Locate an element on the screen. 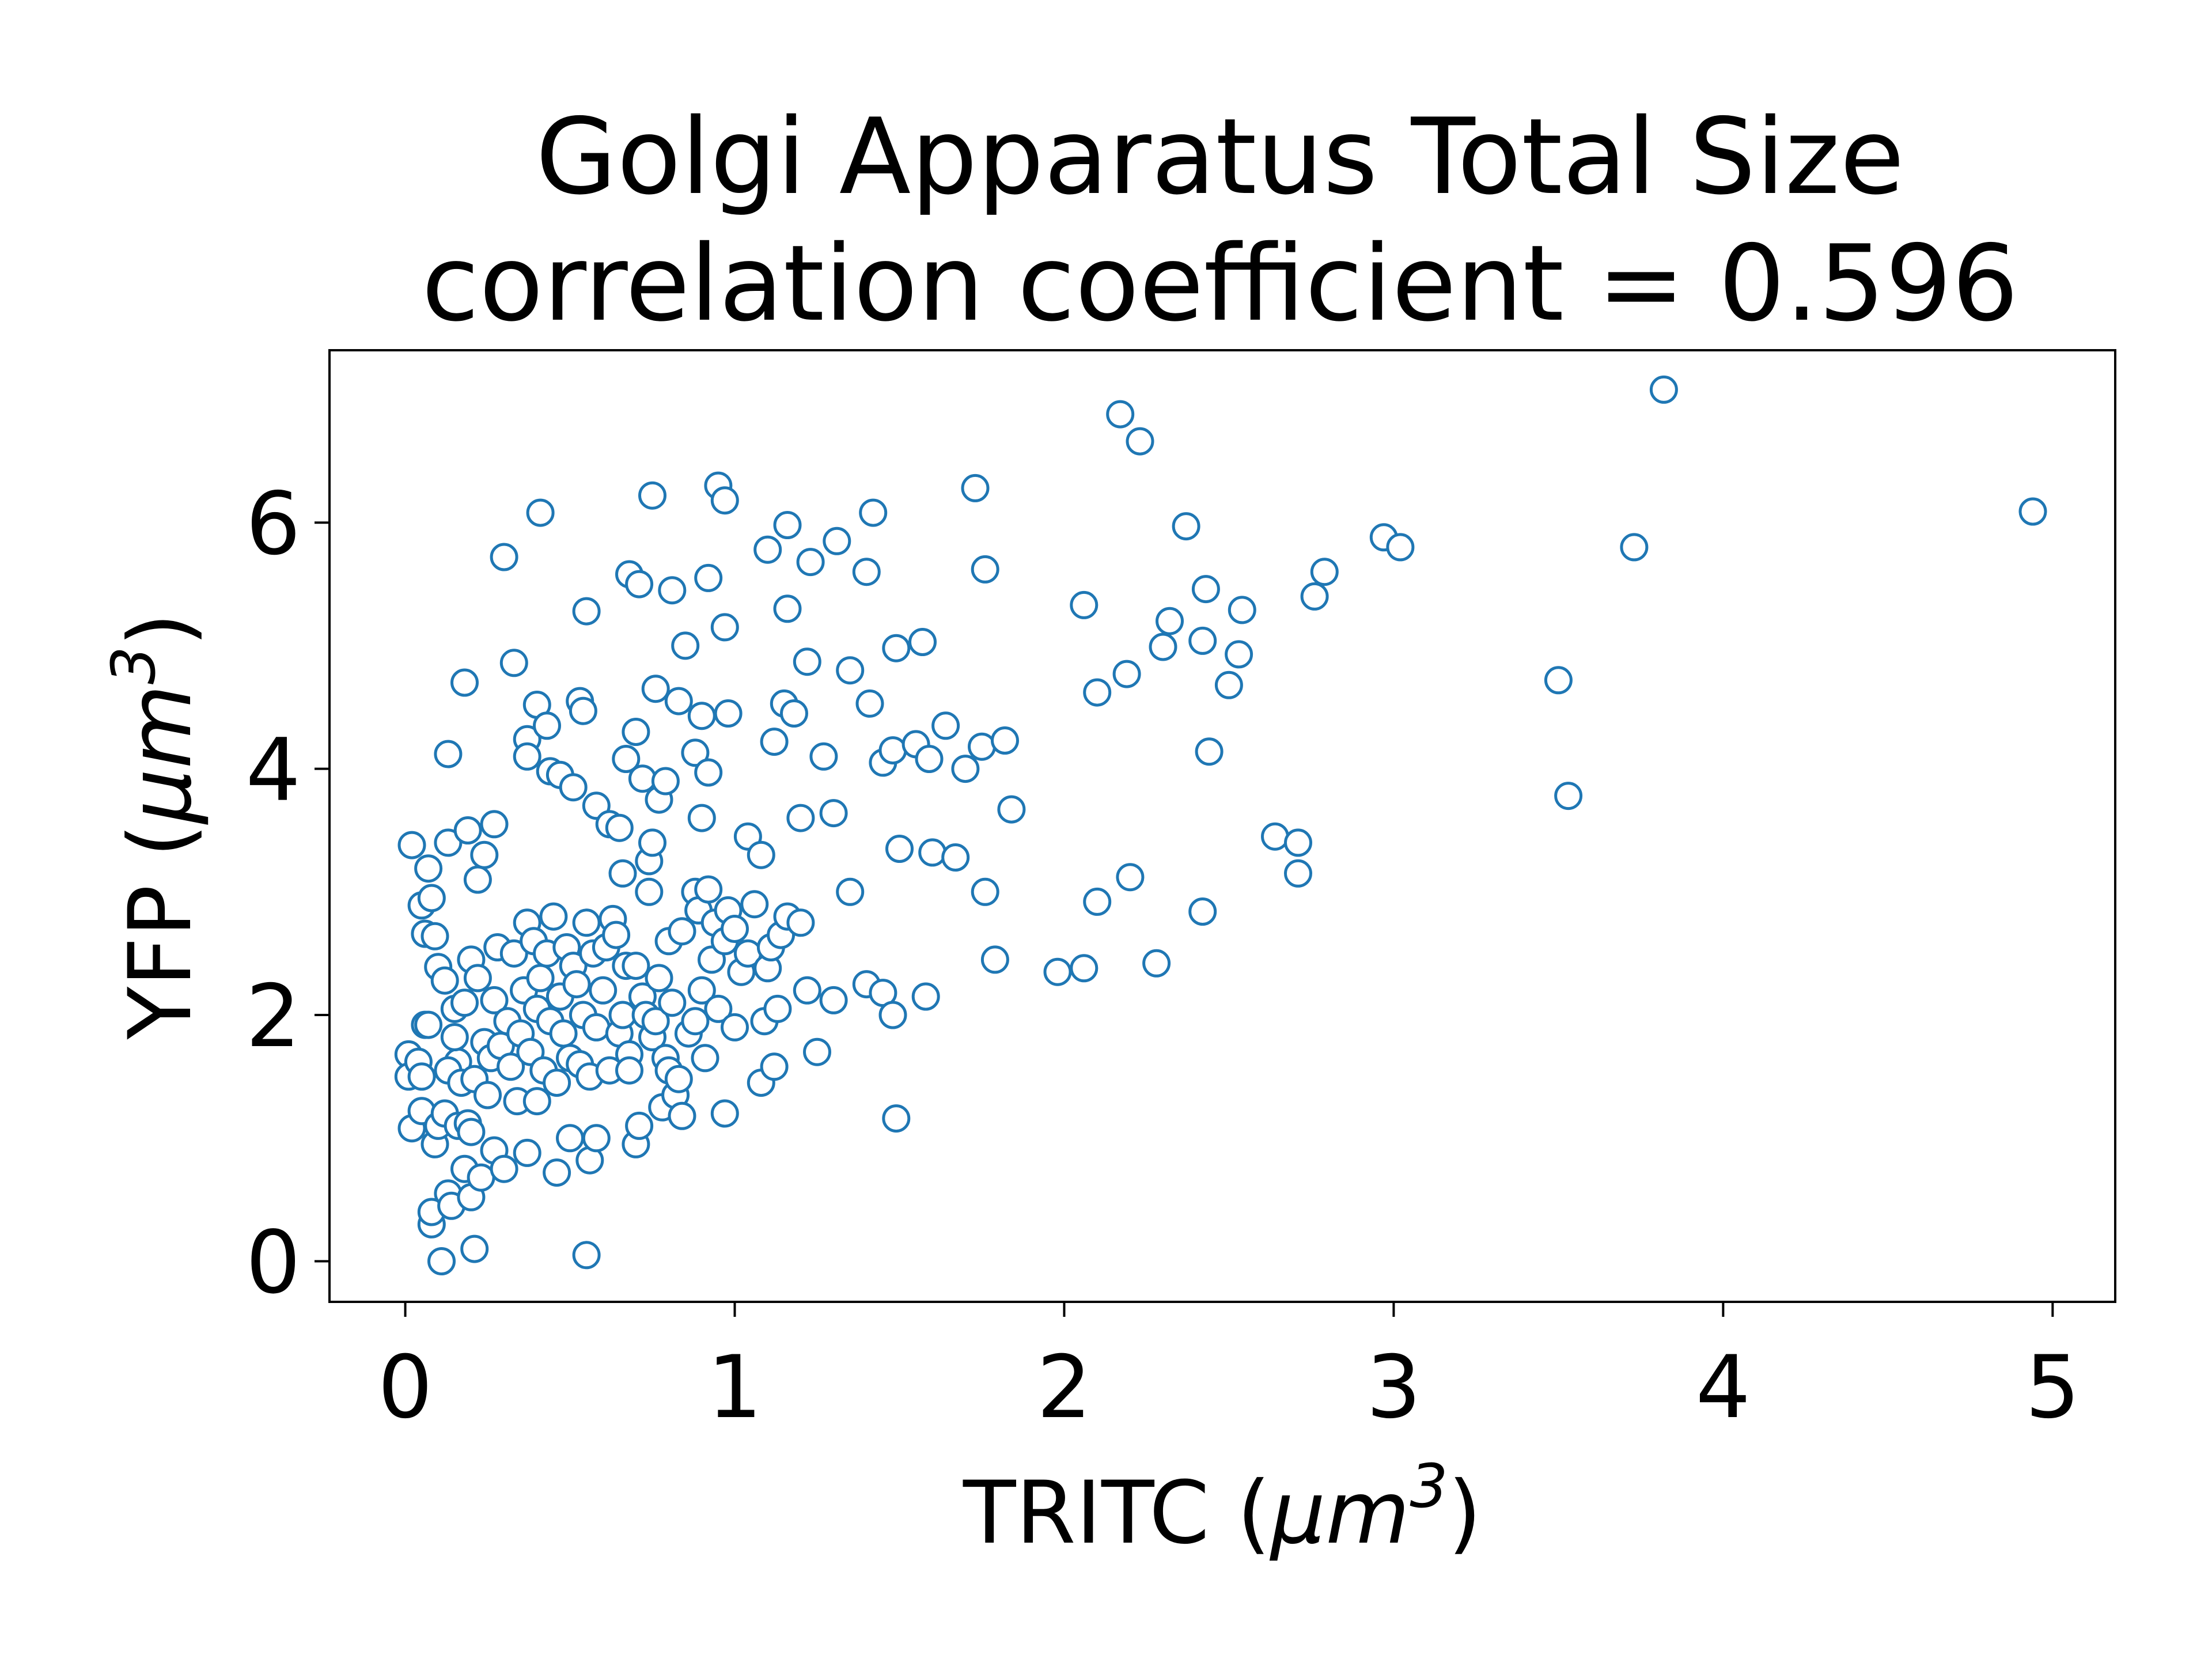  x-tick-label: 0 is located at coordinates (405, 1388).